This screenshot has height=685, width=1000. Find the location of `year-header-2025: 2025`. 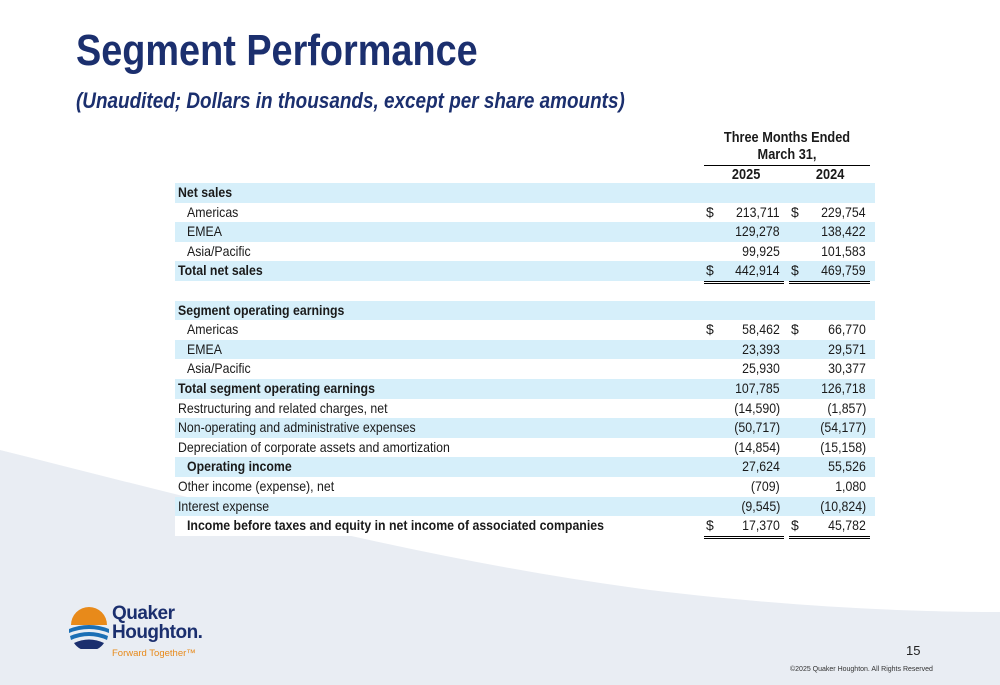

year-header-2025: 2025 is located at coordinates (746, 175).